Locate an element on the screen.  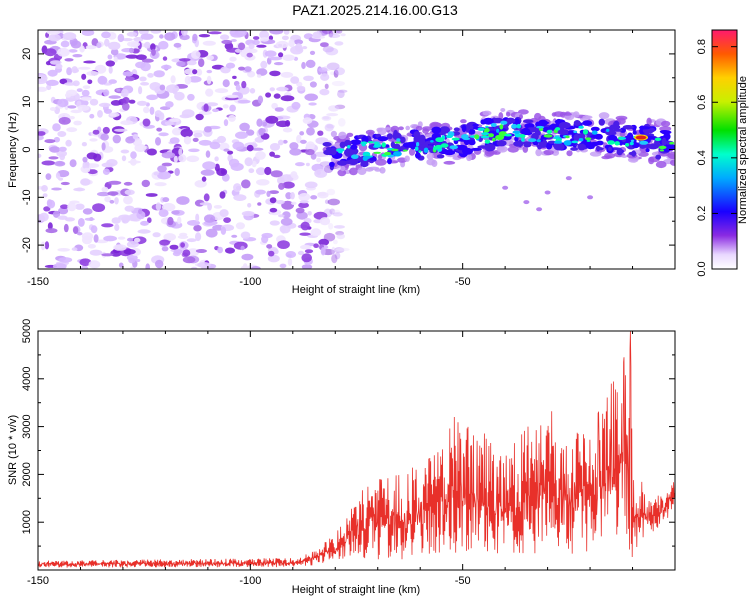
colorbar-tick-label: 0.4 is located at coordinates (702, 157).